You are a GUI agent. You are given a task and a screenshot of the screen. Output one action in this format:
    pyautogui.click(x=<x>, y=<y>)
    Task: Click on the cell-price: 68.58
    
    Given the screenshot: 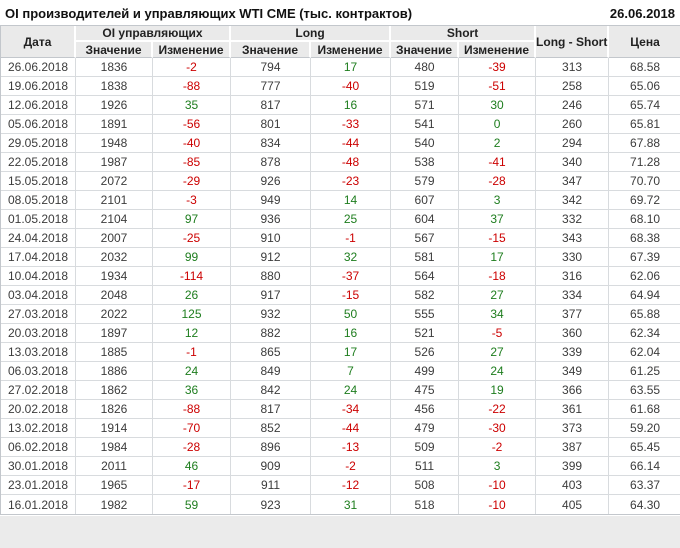 What is the action you would take?
    pyautogui.click(x=644, y=67)
    